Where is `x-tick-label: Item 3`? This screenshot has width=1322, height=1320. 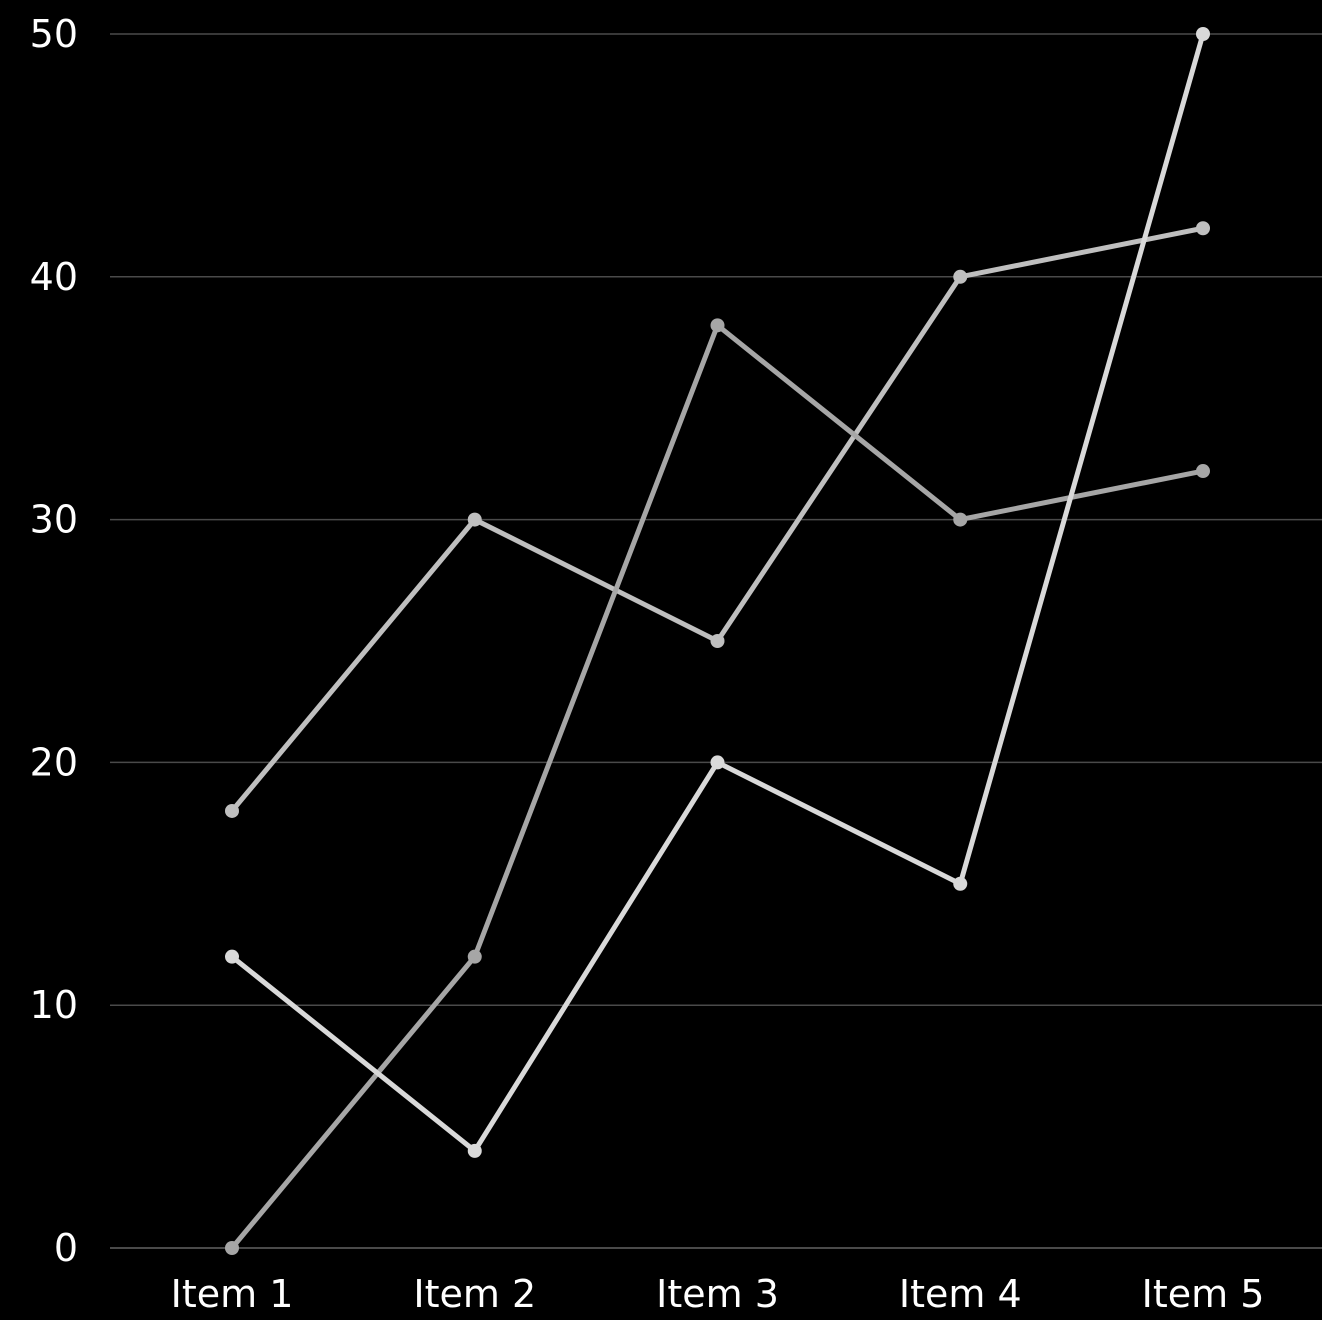 x-tick-label: Item 3 is located at coordinates (717, 1293).